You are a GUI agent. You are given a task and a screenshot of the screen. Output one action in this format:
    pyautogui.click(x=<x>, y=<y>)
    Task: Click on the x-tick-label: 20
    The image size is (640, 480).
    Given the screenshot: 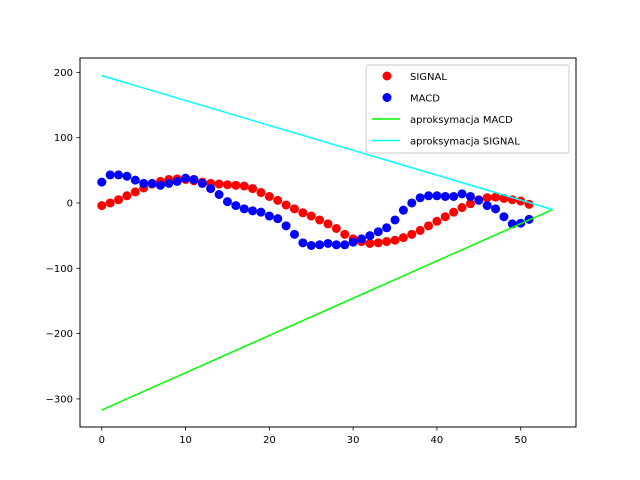 What is the action you would take?
    pyautogui.click(x=269, y=440)
    